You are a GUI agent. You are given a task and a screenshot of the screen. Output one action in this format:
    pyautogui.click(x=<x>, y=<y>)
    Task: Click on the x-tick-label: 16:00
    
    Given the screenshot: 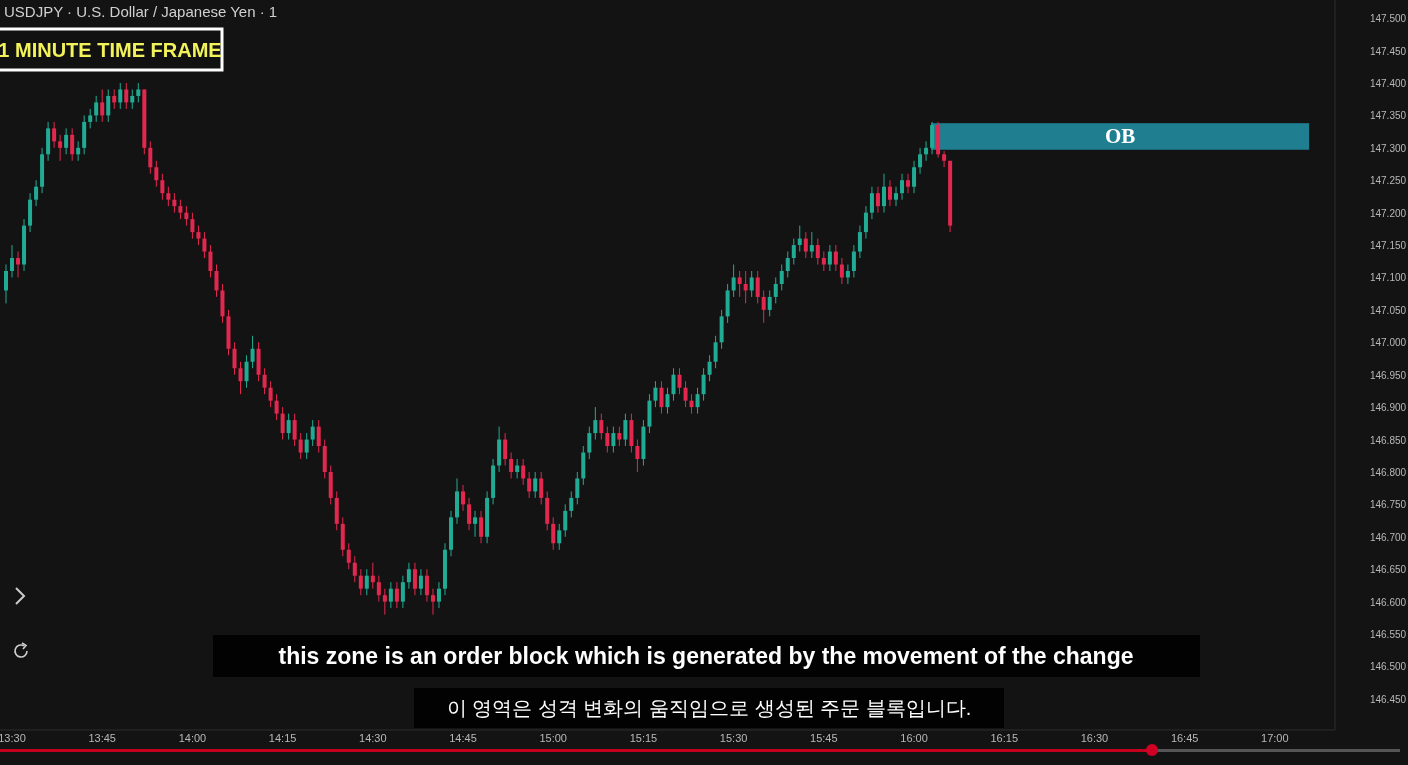 What is the action you would take?
    pyautogui.click(x=914, y=738)
    